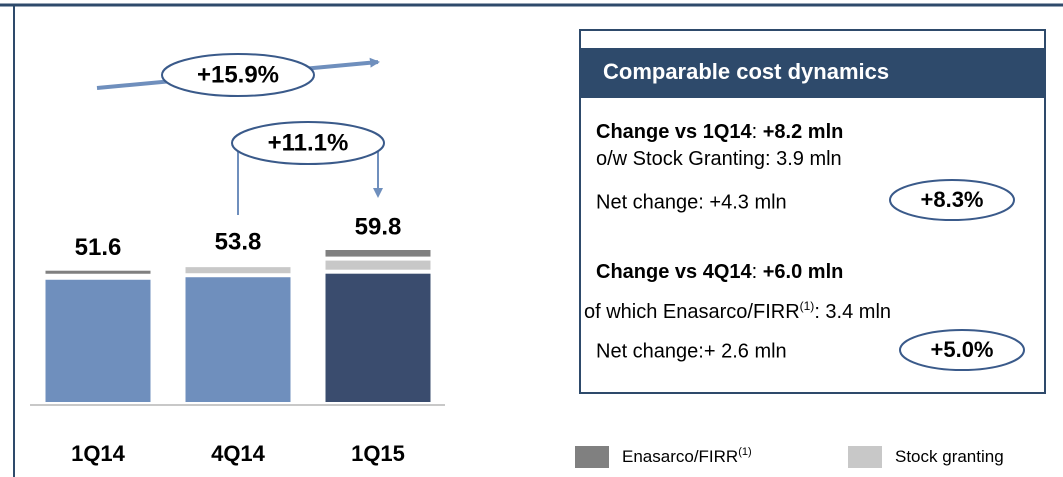 The width and height of the screenshot is (1063, 477). I want to click on x-tick-label: 4Q14, so click(238, 453).